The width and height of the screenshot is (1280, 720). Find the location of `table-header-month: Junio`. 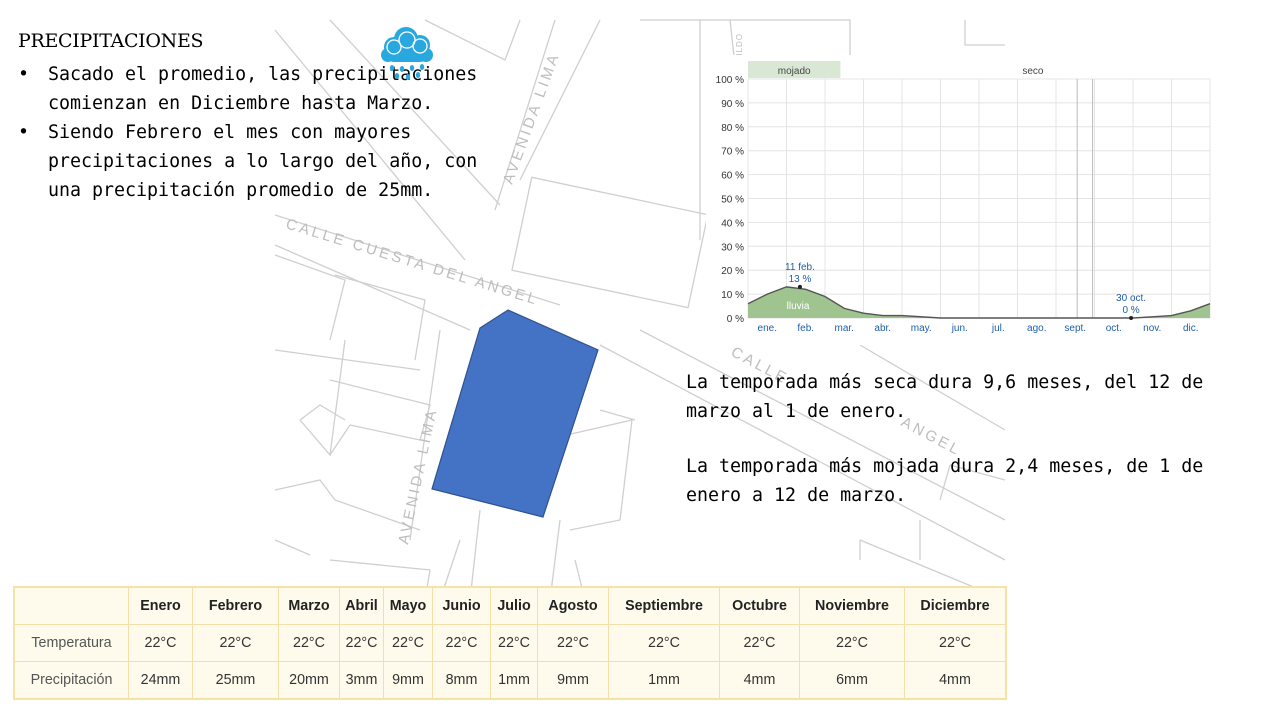

table-header-month: Junio is located at coordinates (461, 605).